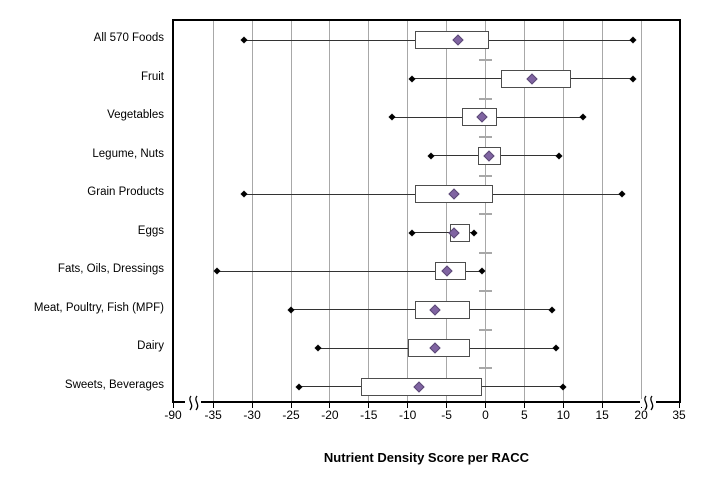 The image size is (702, 483). What do you see at coordinates (426, 457) in the screenshot?
I see `x-axis-title: Nutrient Density Score per RACC` at bounding box center [426, 457].